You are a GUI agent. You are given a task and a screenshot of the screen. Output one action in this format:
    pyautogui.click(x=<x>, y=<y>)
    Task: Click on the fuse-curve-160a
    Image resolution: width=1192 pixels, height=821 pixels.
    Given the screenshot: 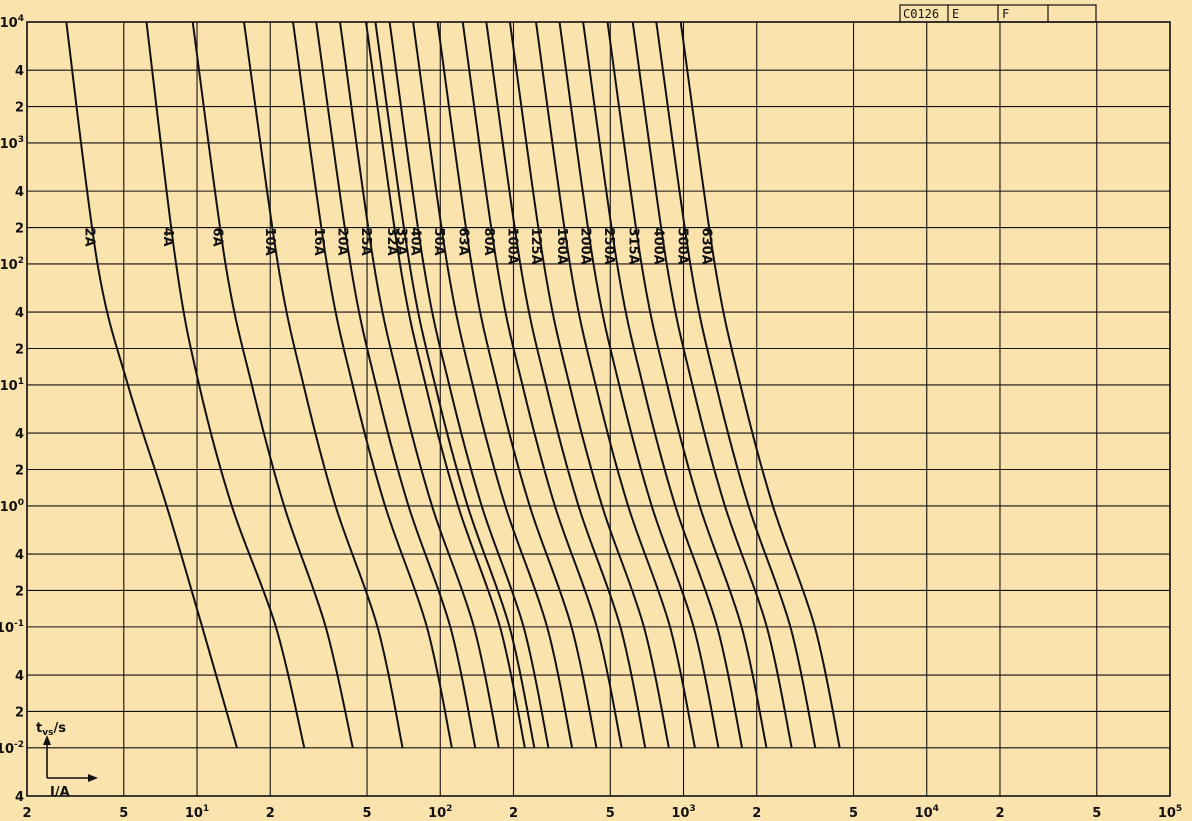 What is the action you would take?
    pyautogui.click(x=615, y=385)
    